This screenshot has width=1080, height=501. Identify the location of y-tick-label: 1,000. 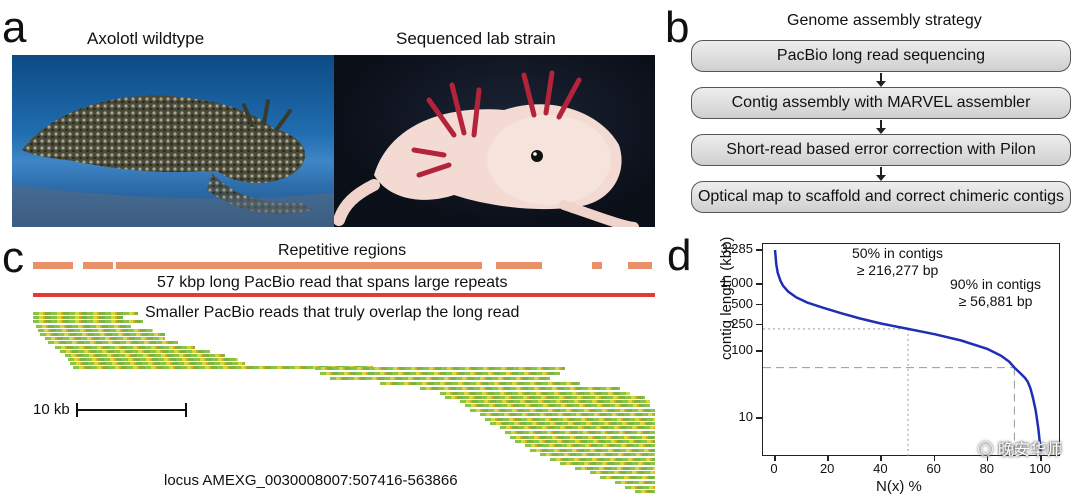
(736, 283).